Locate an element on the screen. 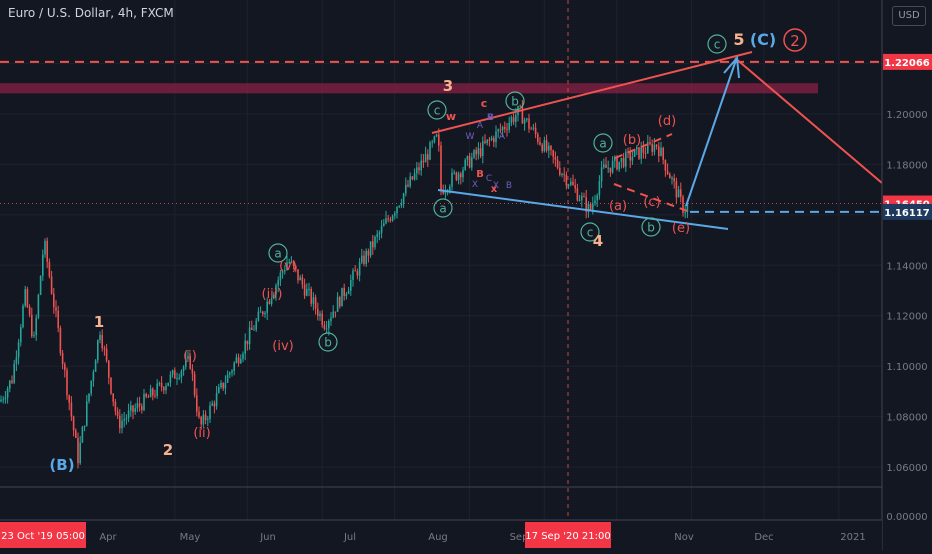 Image resolution: width=932 pixels, height=554 pixels. wave-purple-letter: A is located at coordinates (480, 126).